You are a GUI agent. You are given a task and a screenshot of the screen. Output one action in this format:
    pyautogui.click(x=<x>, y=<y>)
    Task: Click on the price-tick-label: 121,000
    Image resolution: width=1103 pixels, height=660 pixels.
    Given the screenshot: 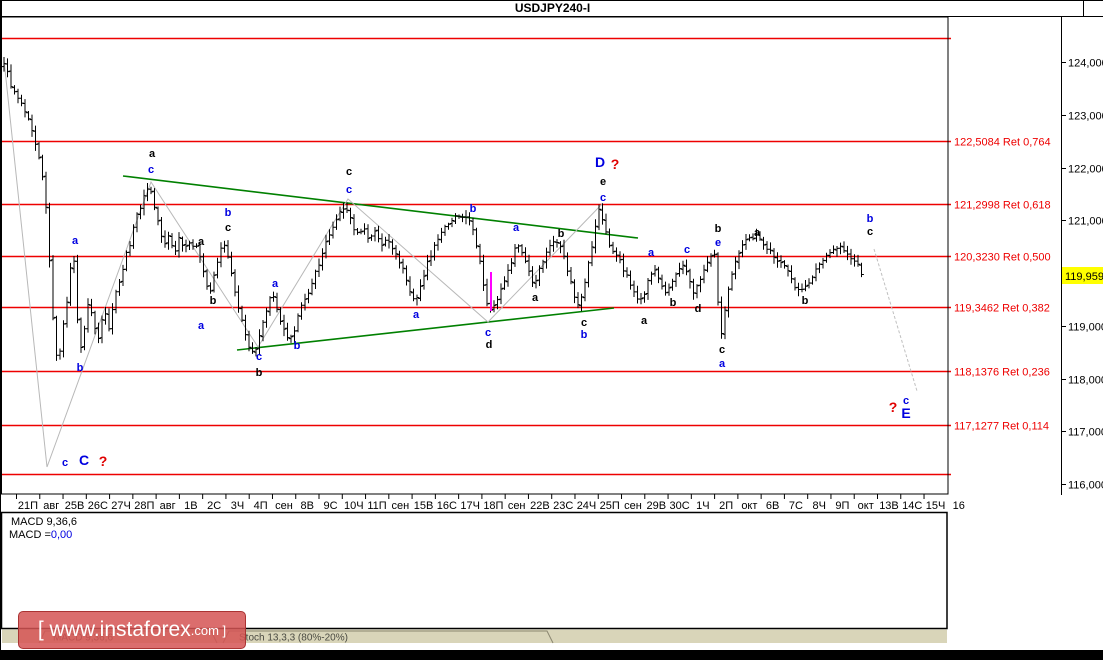 What is the action you would take?
    pyautogui.click(x=1085, y=222)
    